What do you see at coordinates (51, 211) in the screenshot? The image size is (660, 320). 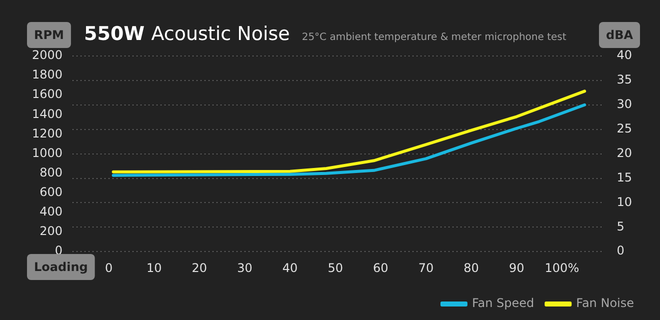 I see `y-tick-label: 400` at bounding box center [51, 211].